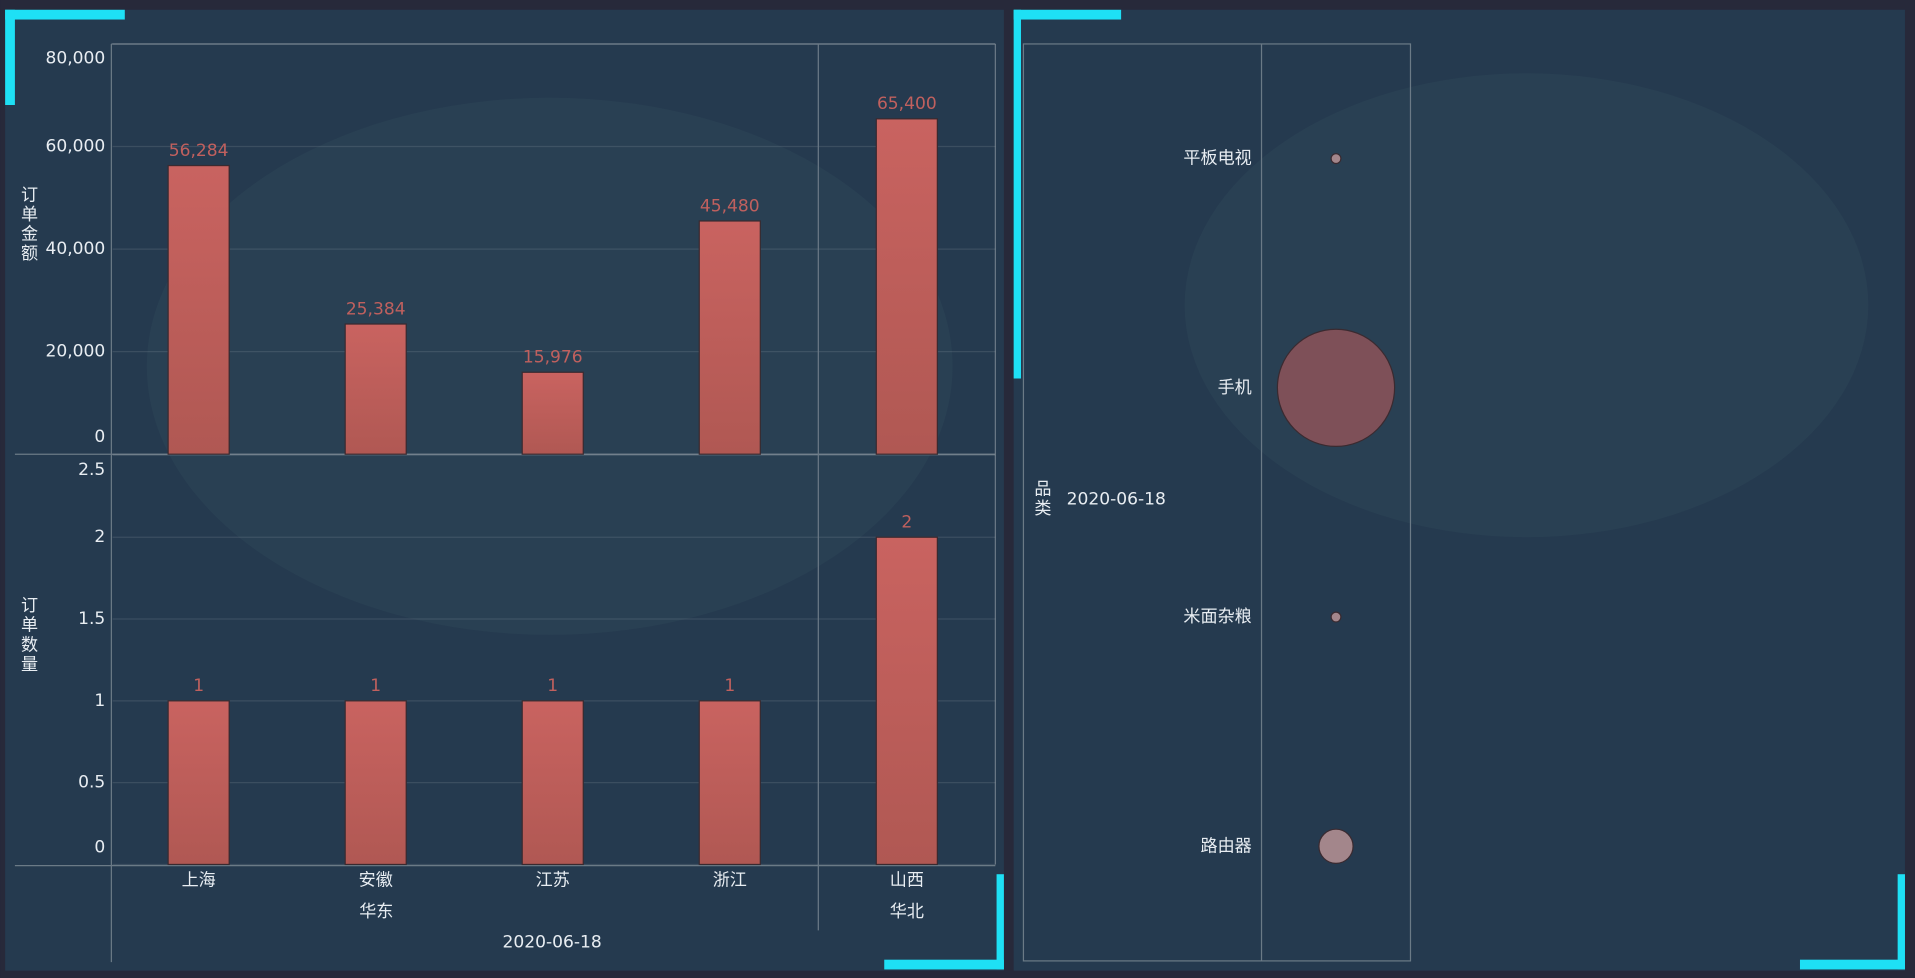 The image size is (1915, 978). Describe the element at coordinates (730, 206) in the screenshot. I see `data-label: 45,480` at that location.